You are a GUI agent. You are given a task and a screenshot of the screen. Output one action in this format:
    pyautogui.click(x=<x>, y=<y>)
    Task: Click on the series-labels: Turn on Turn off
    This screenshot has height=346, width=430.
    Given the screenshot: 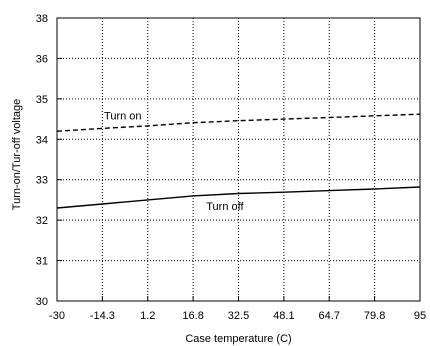 What is the action you would take?
    pyautogui.click(x=174, y=161)
    